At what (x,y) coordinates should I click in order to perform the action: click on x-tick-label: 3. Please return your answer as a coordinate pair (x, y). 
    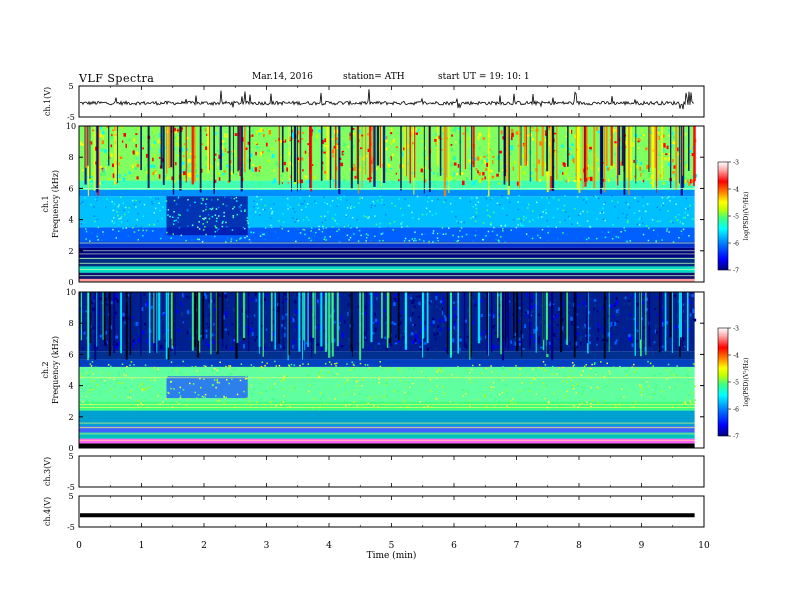
    Looking at the image, I should click on (267, 546).